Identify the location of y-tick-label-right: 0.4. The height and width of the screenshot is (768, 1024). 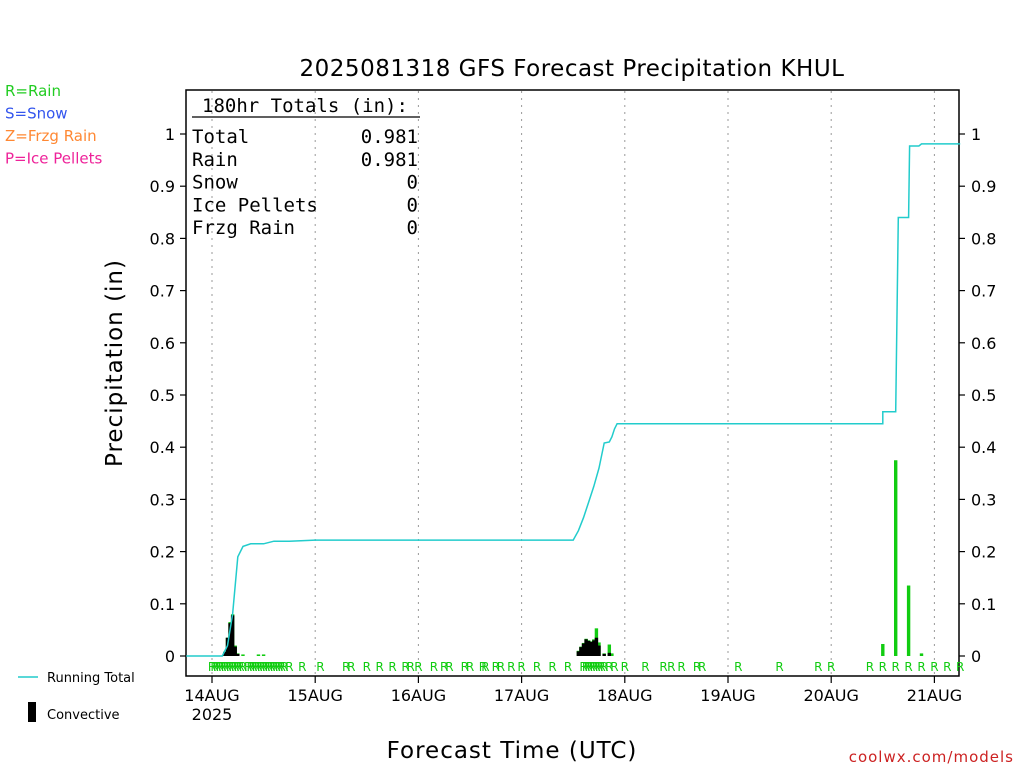
(983, 447).